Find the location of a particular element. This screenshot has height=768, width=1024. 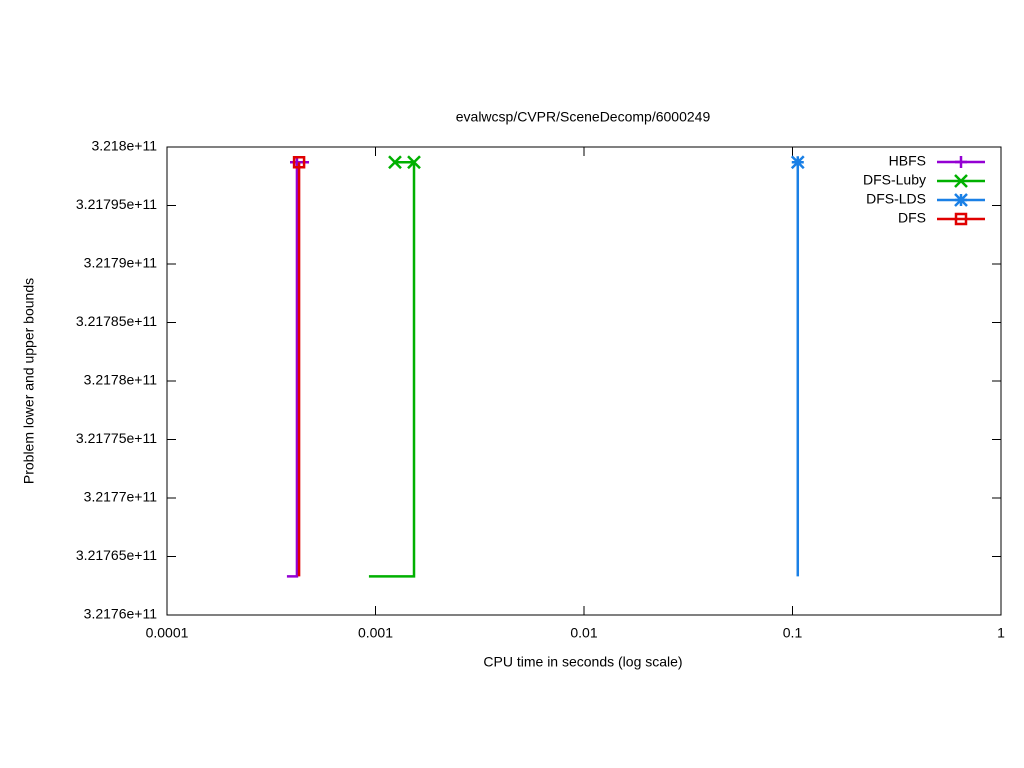

y-tick-label: 3.2178e+11 is located at coordinates (121, 380).